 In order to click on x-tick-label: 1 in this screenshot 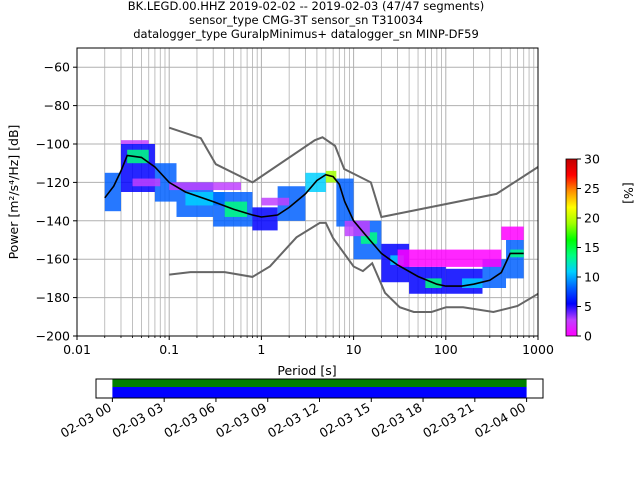, I will do `click(261, 349)`.